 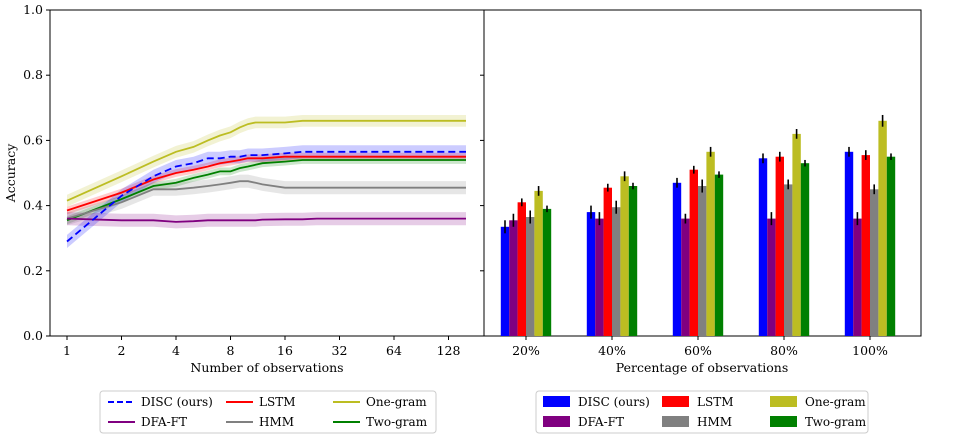 I want to click on line-lstm, so click(x=266, y=183).